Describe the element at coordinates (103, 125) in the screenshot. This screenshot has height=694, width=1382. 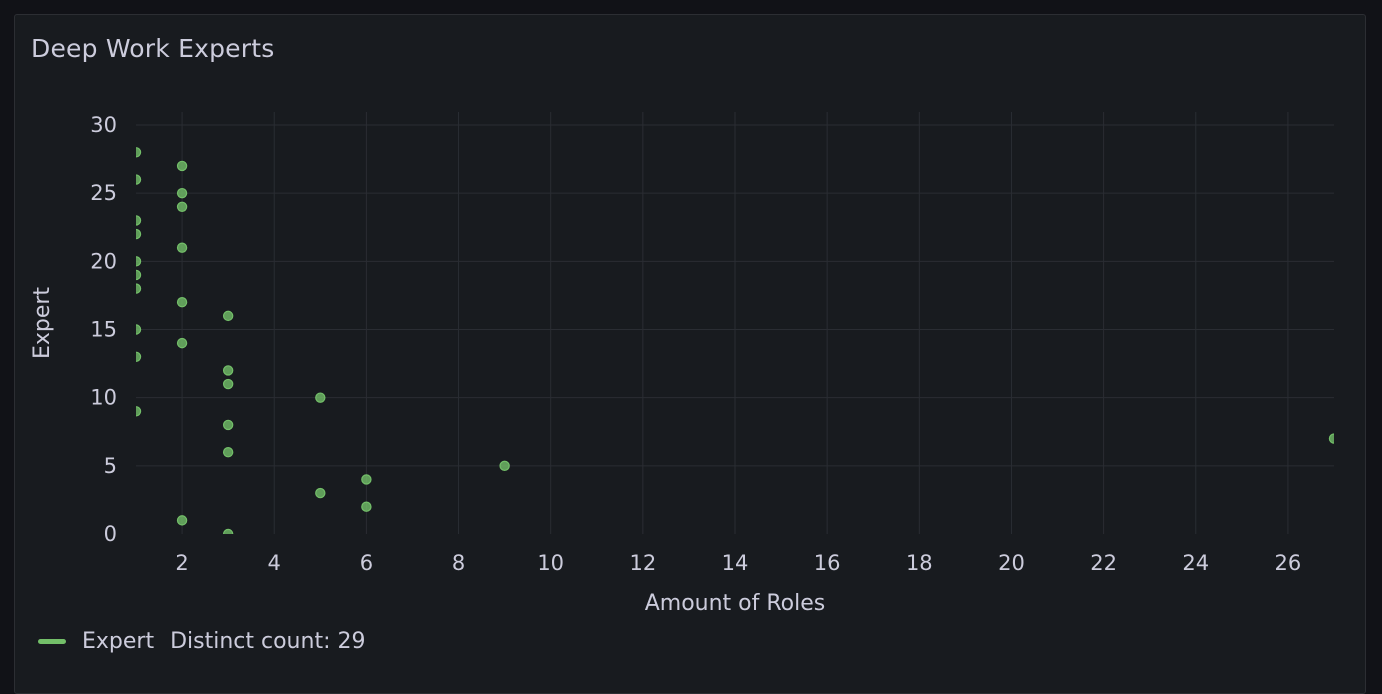
I see `y-tick-label: 30` at that location.